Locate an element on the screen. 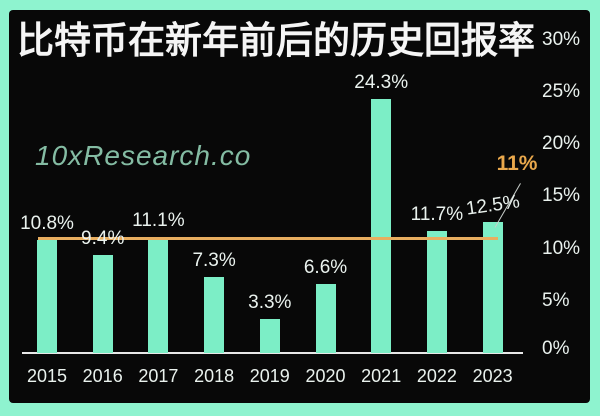 The height and width of the screenshot is (416, 600). bar-2019 is located at coordinates (269, 335).